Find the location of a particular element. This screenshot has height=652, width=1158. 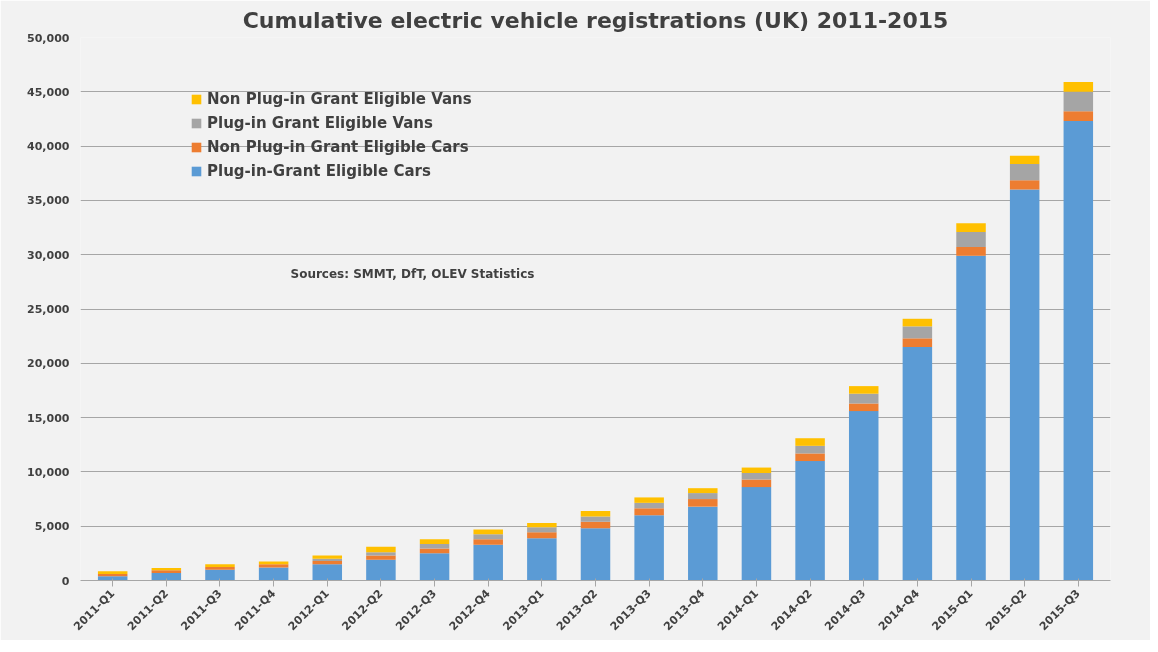

legend-label: Non Plug-in Grant Eligible Cars is located at coordinates (338, 147).